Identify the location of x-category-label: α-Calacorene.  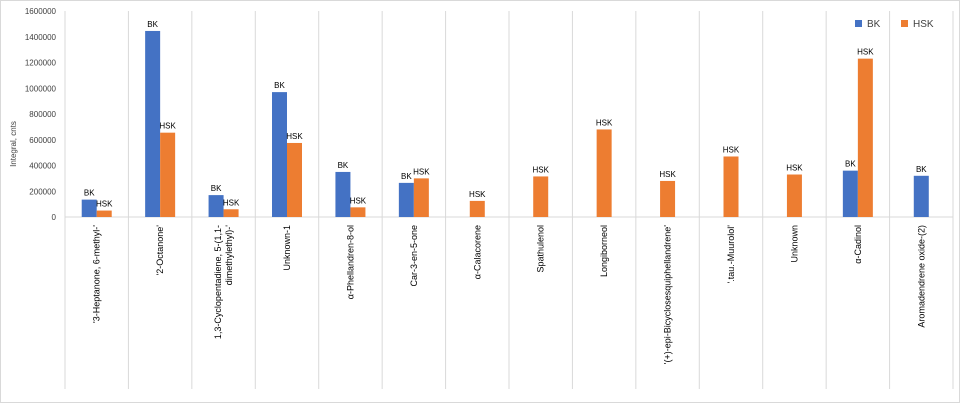
(477, 252).